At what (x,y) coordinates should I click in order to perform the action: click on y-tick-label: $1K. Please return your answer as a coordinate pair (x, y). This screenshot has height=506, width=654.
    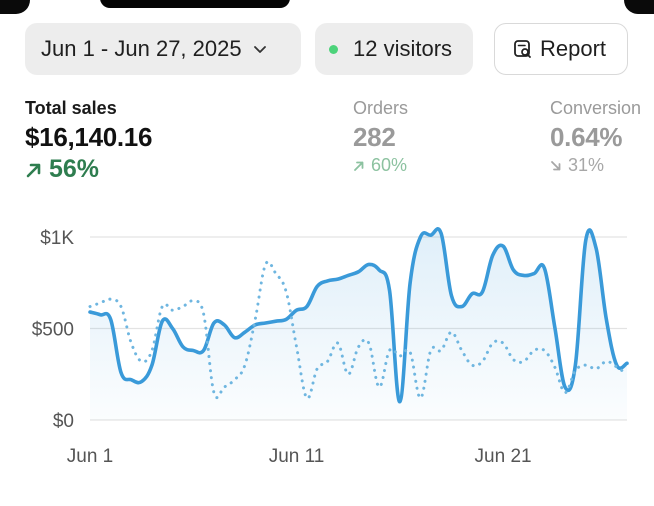
    Looking at the image, I should click on (57, 238).